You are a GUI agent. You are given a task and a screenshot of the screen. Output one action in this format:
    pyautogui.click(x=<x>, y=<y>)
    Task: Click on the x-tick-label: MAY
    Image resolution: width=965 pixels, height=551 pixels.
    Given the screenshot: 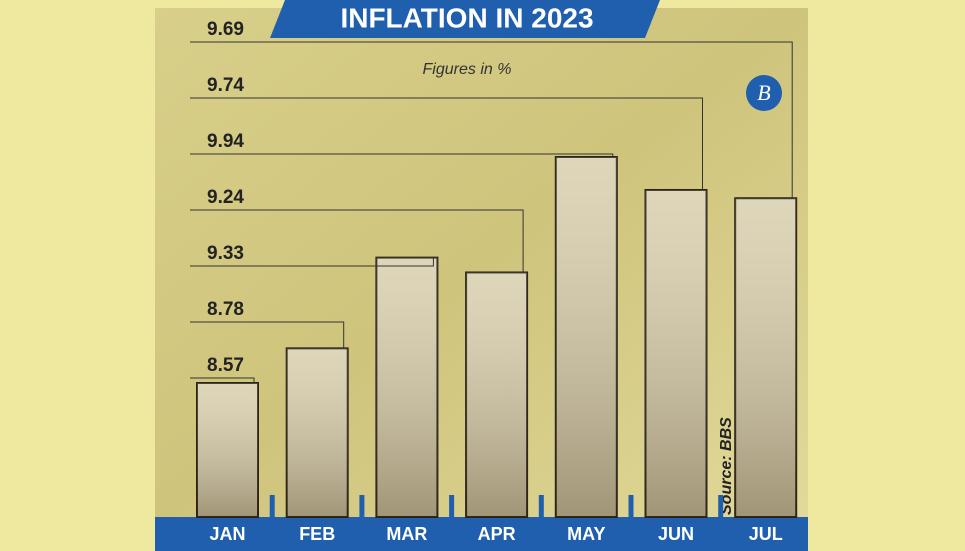 What is the action you would take?
    pyautogui.click(x=586, y=534)
    